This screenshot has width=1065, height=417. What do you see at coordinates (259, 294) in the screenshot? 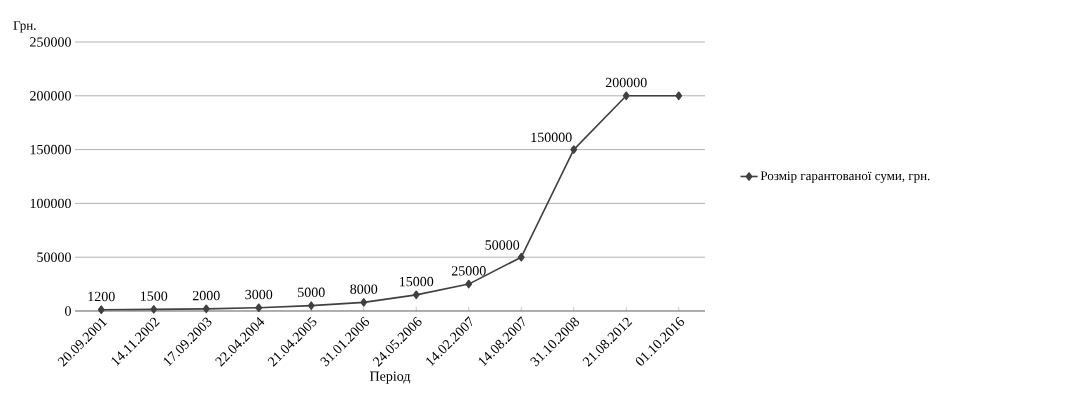
I see `data-label: 3000` at bounding box center [259, 294].